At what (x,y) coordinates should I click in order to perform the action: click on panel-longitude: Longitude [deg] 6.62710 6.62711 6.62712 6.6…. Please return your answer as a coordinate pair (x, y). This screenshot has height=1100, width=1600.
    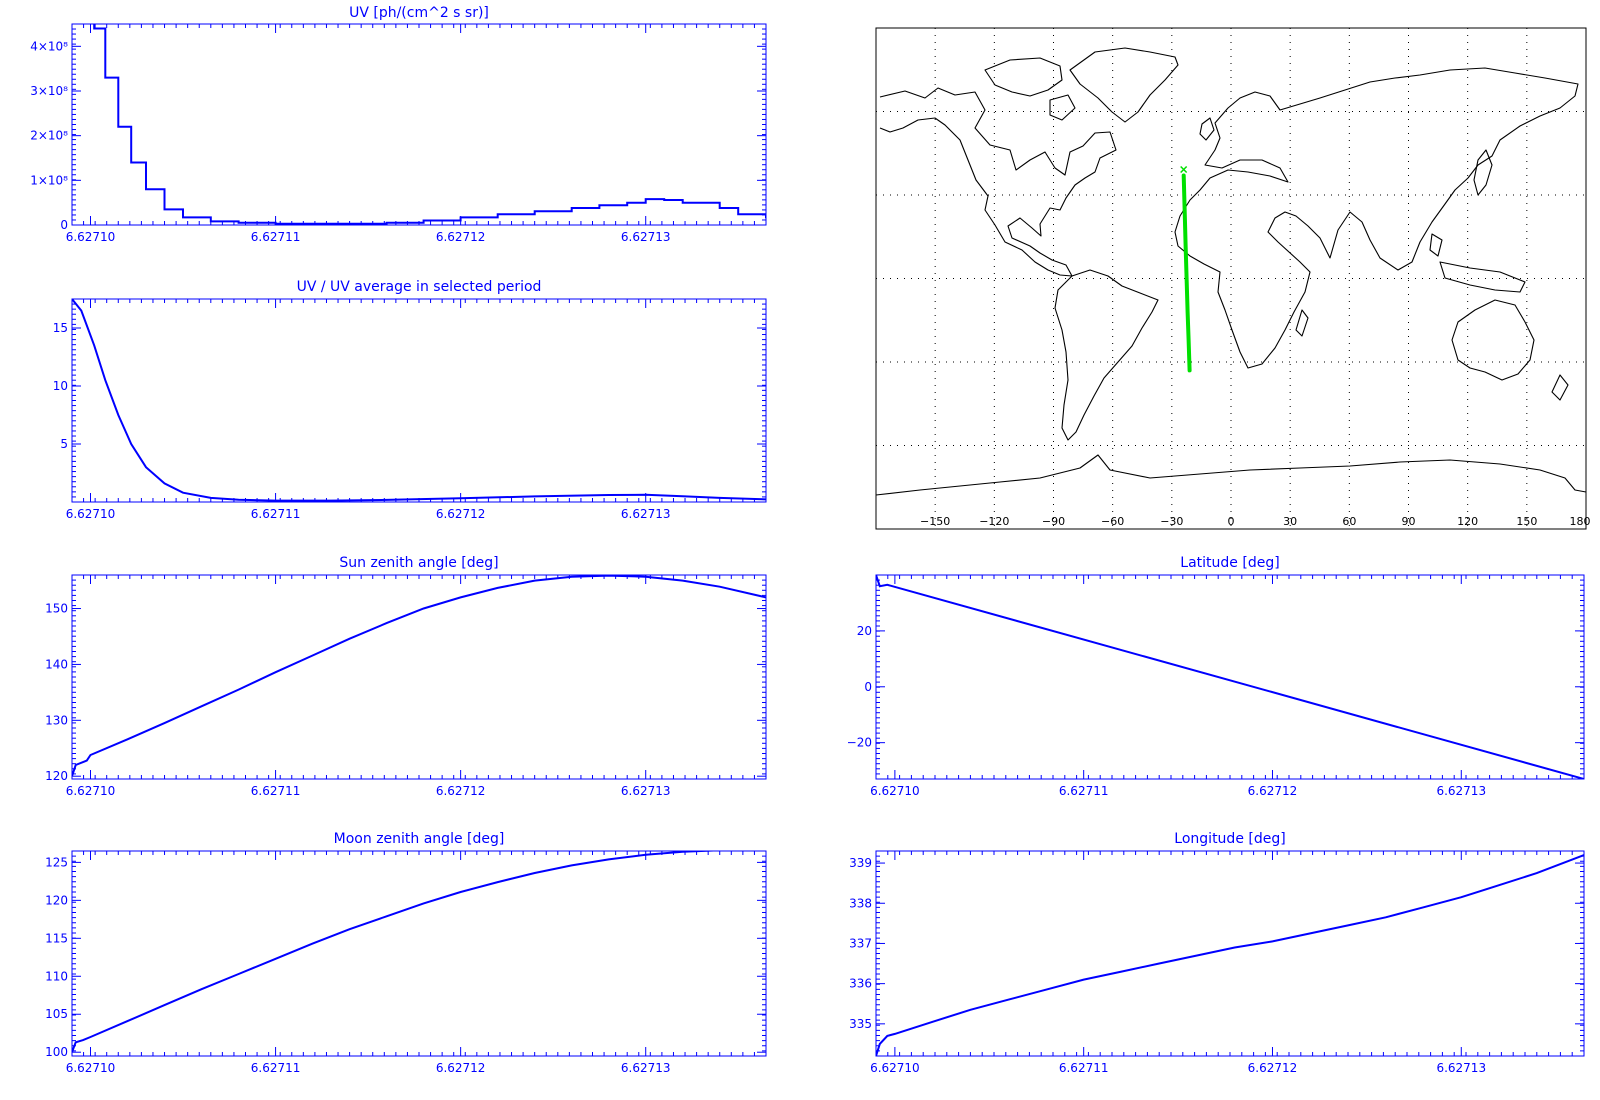
    Looking at the image, I should click on (1217, 953).